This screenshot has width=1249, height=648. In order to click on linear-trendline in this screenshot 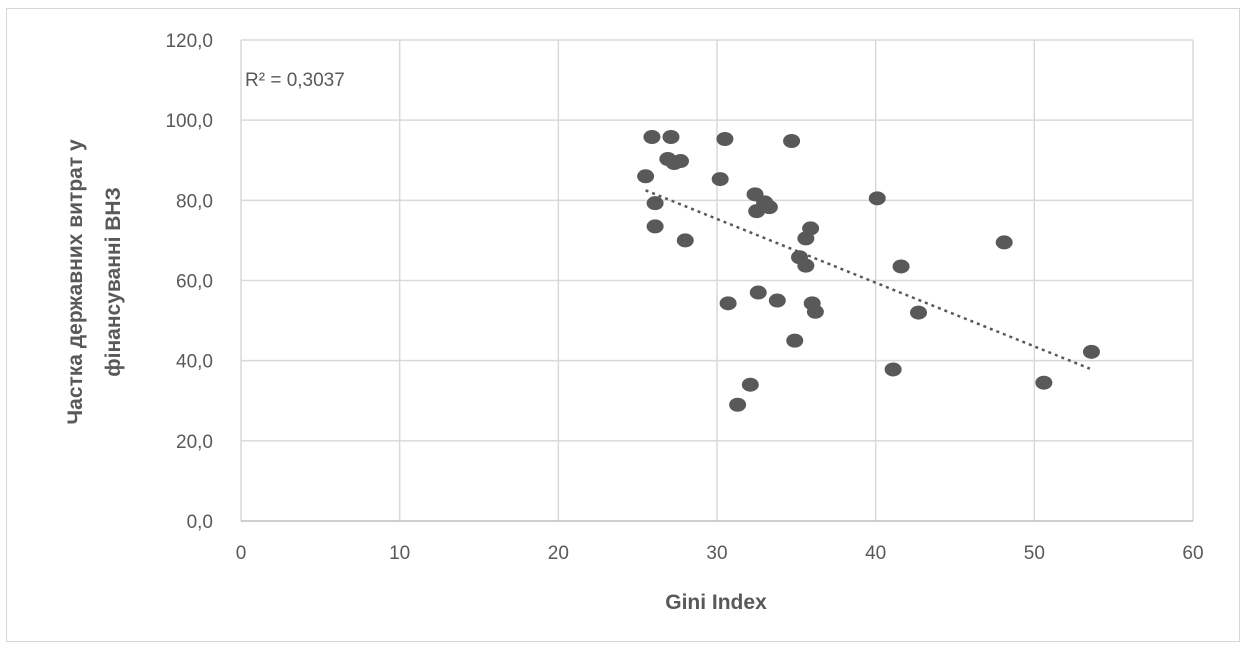, I will do `click(868, 279)`.